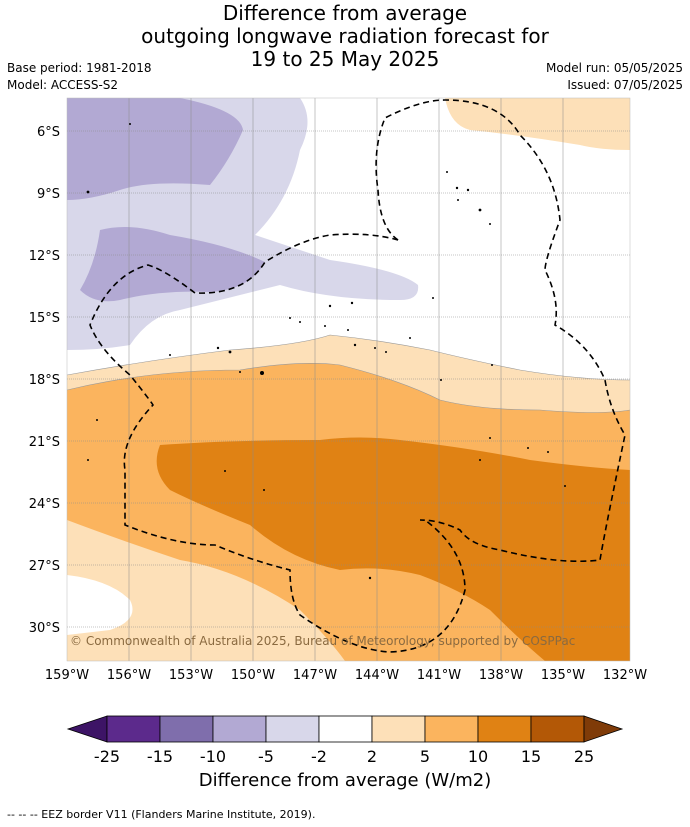  I want to click on colorbar-tick: 15, so click(531, 756).